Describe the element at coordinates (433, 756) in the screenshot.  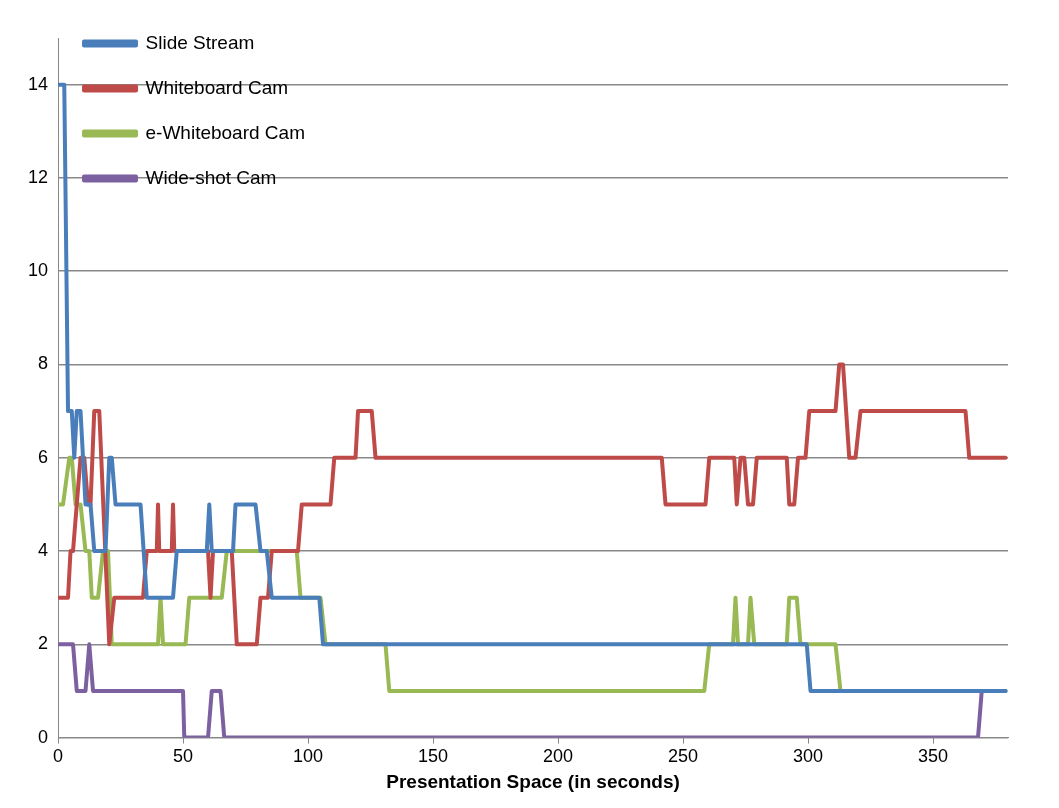
I see `x-tick-label: 150` at that location.